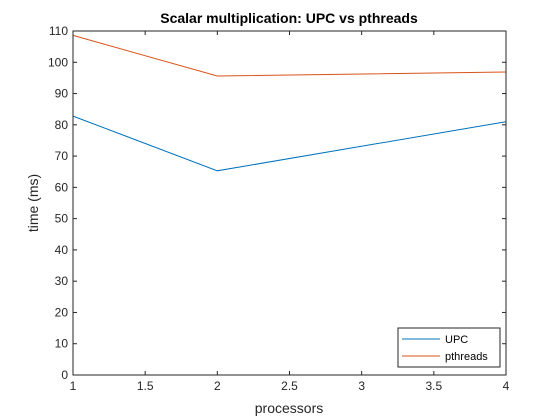 The height and width of the screenshot is (420, 560). I want to click on y-tick-label: 60, so click(62, 187).